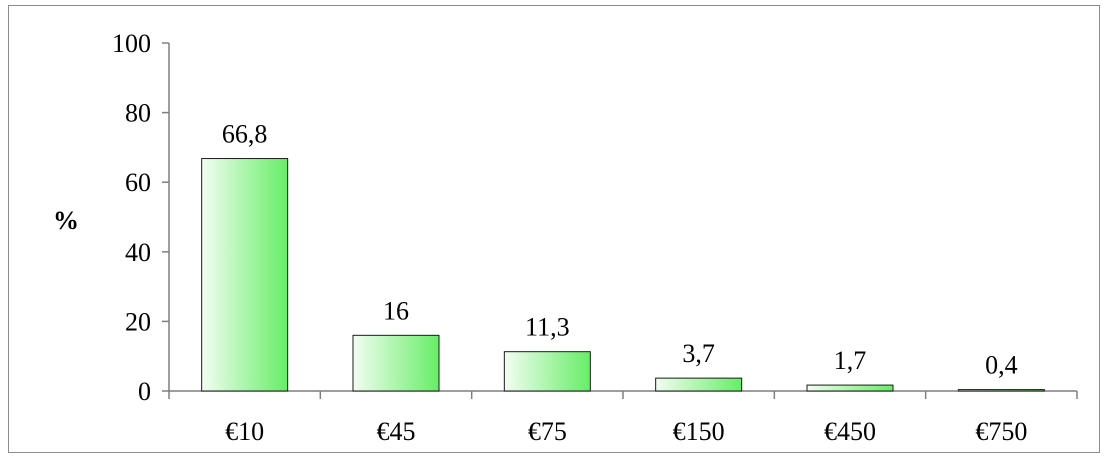 Image resolution: width=1104 pixels, height=457 pixels. Describe the element at coordinates (698, 353) in the screenshot. I see `data-label-3: 3,7` at that location.